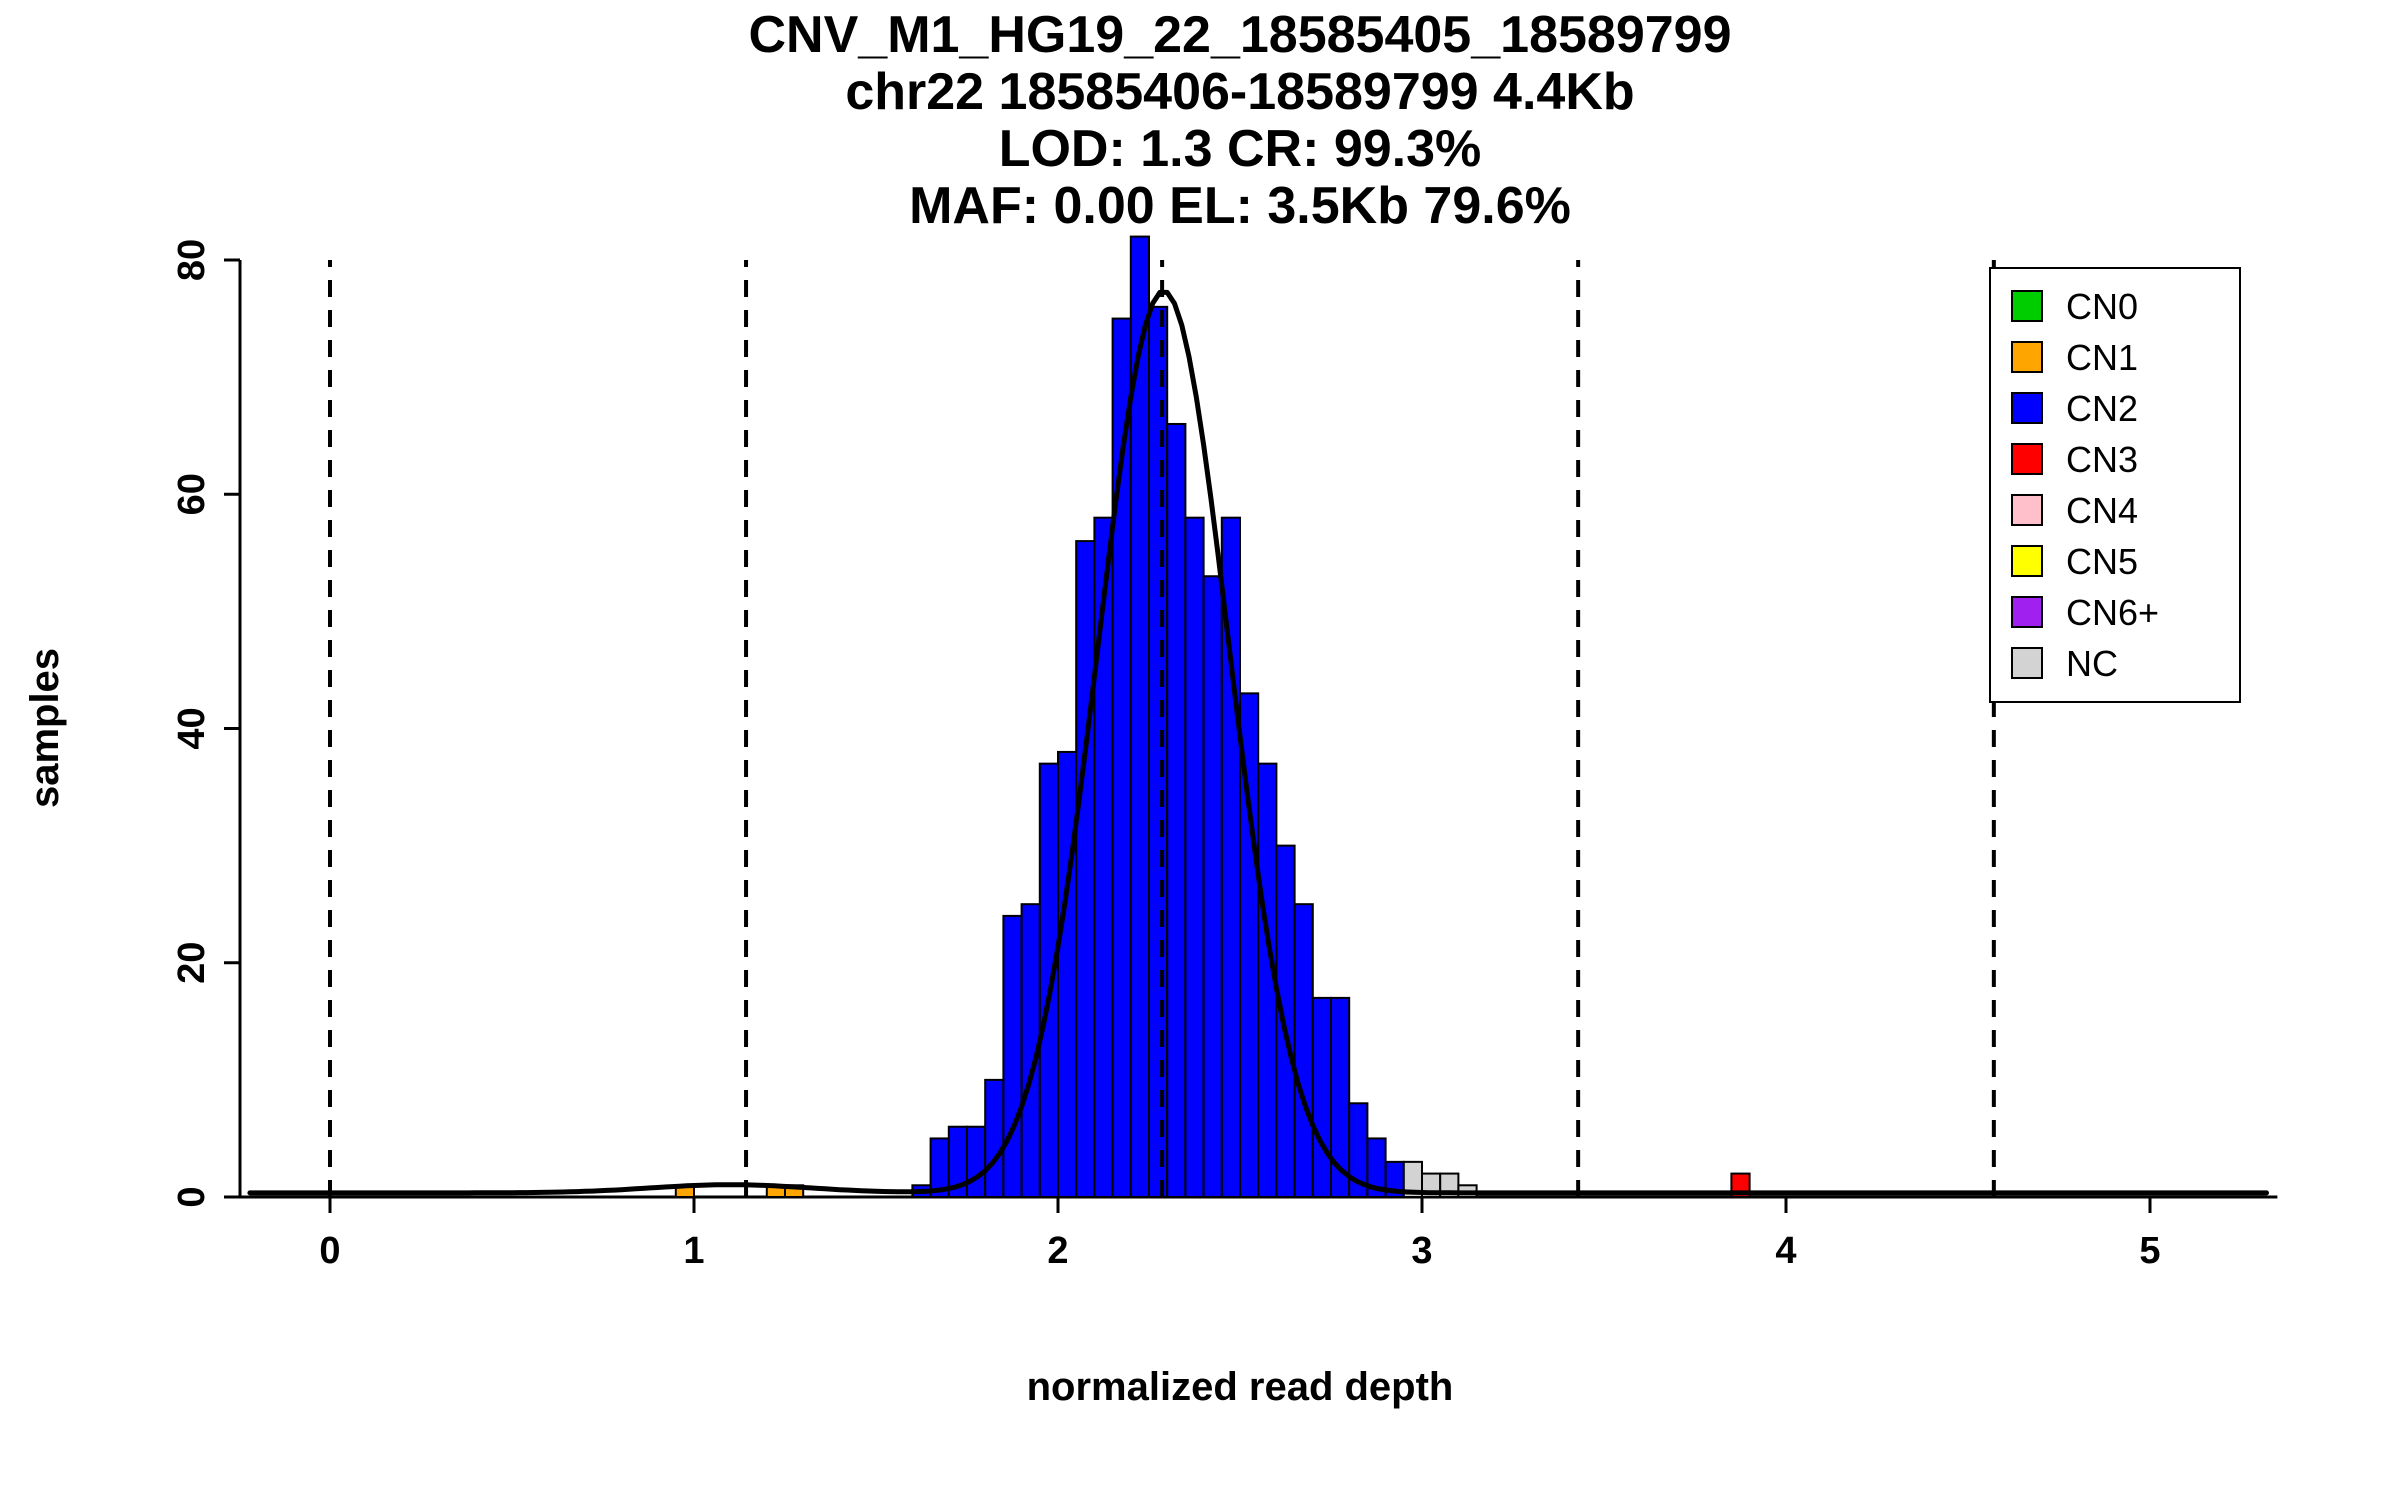 The width and height of the screenshot is (2400, 1500). What do you see at coordinates (2027, 306) in the screenshot?
I see `legend-swatch-cn0` at bounding box center [2027, 306].